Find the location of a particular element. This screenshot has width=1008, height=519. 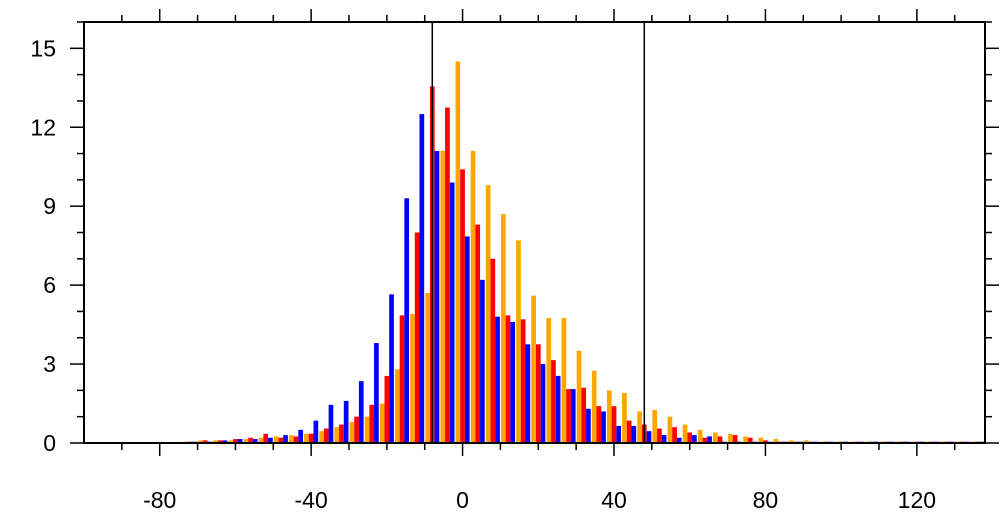

y-tick-label: 0 is located at coordinates (49, 443).